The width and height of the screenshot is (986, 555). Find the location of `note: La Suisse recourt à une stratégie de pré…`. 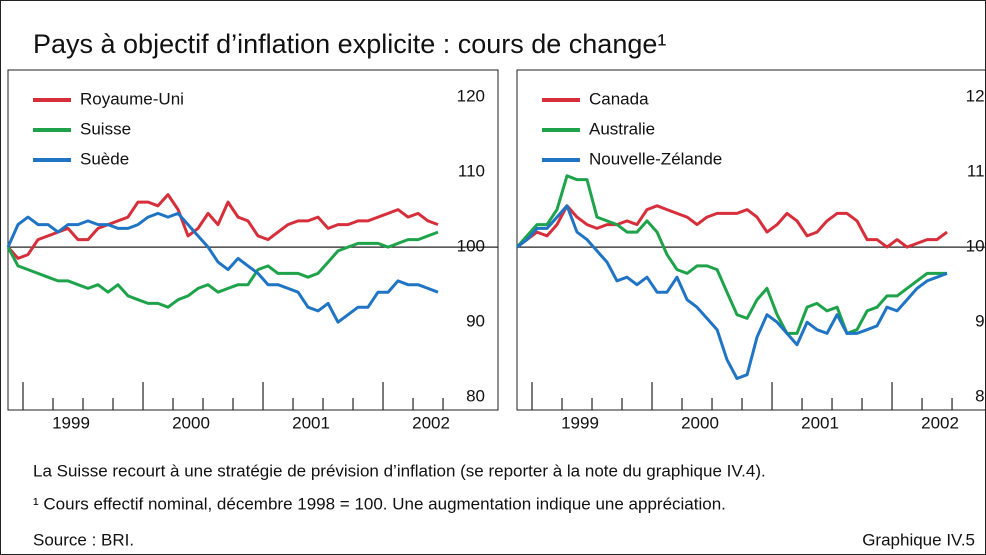

note: La Suisse recourt à une stratégie de pré… is located at coordinates (399, 470).